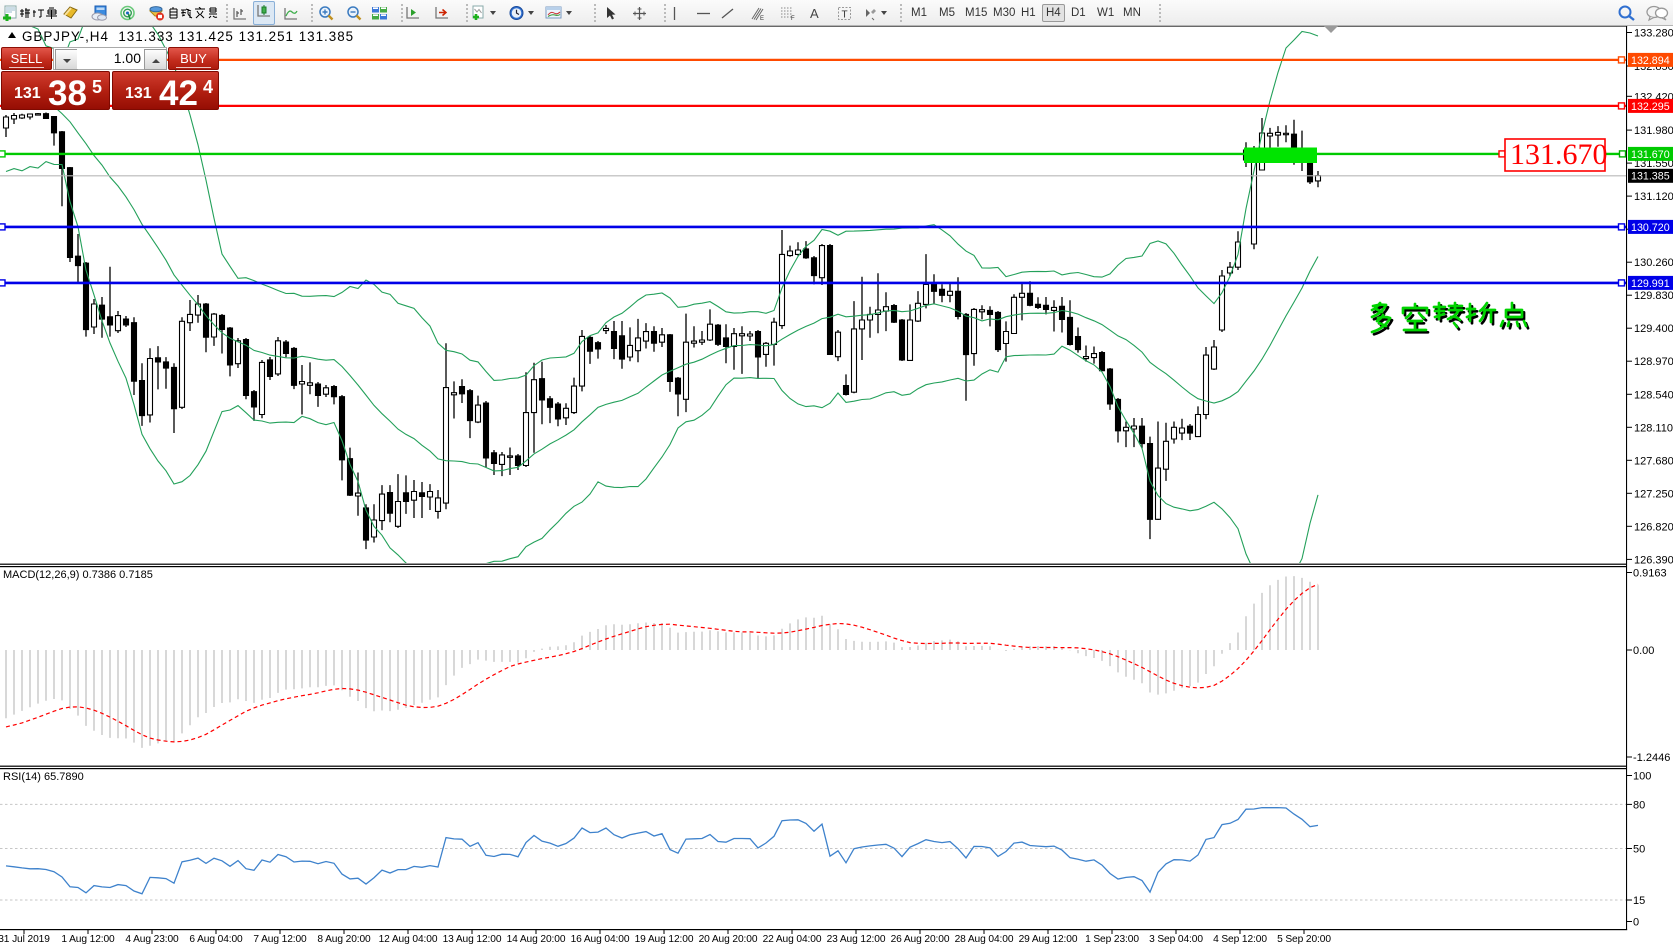 This screenshot has height=945, width=1673. Describe the element at coordinates (1642, 777) in the screenshot. I see `svg-text: 100` at that location.